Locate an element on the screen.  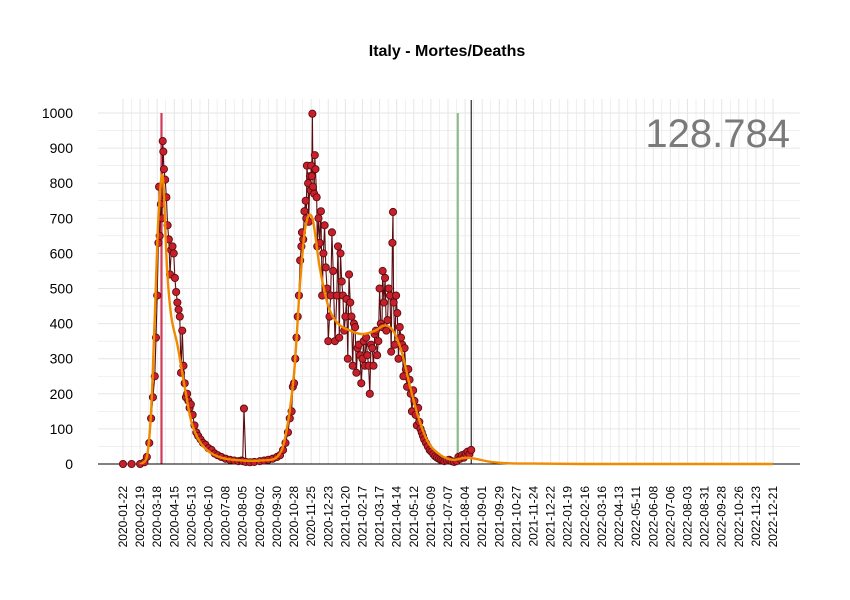
x-tick-label: 2022-09-28 is located at coordinates (722, 517).